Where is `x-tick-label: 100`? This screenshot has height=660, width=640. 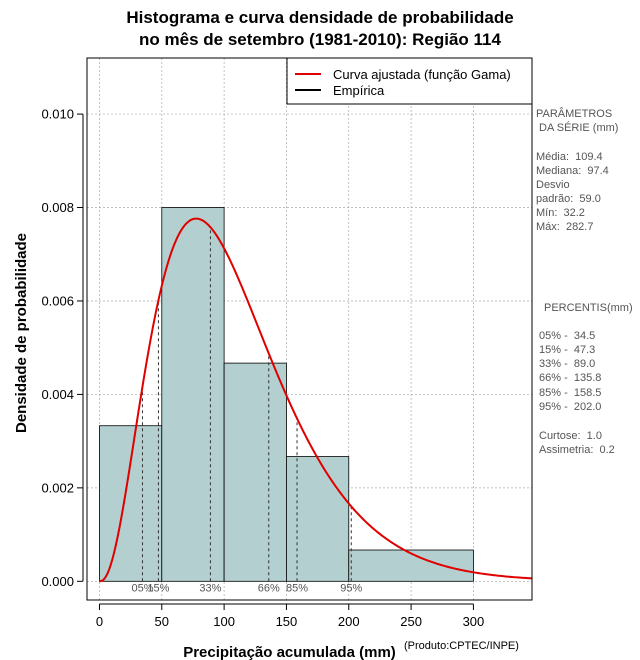
x-tick-label: 100 is located at coordinates (224, 621).